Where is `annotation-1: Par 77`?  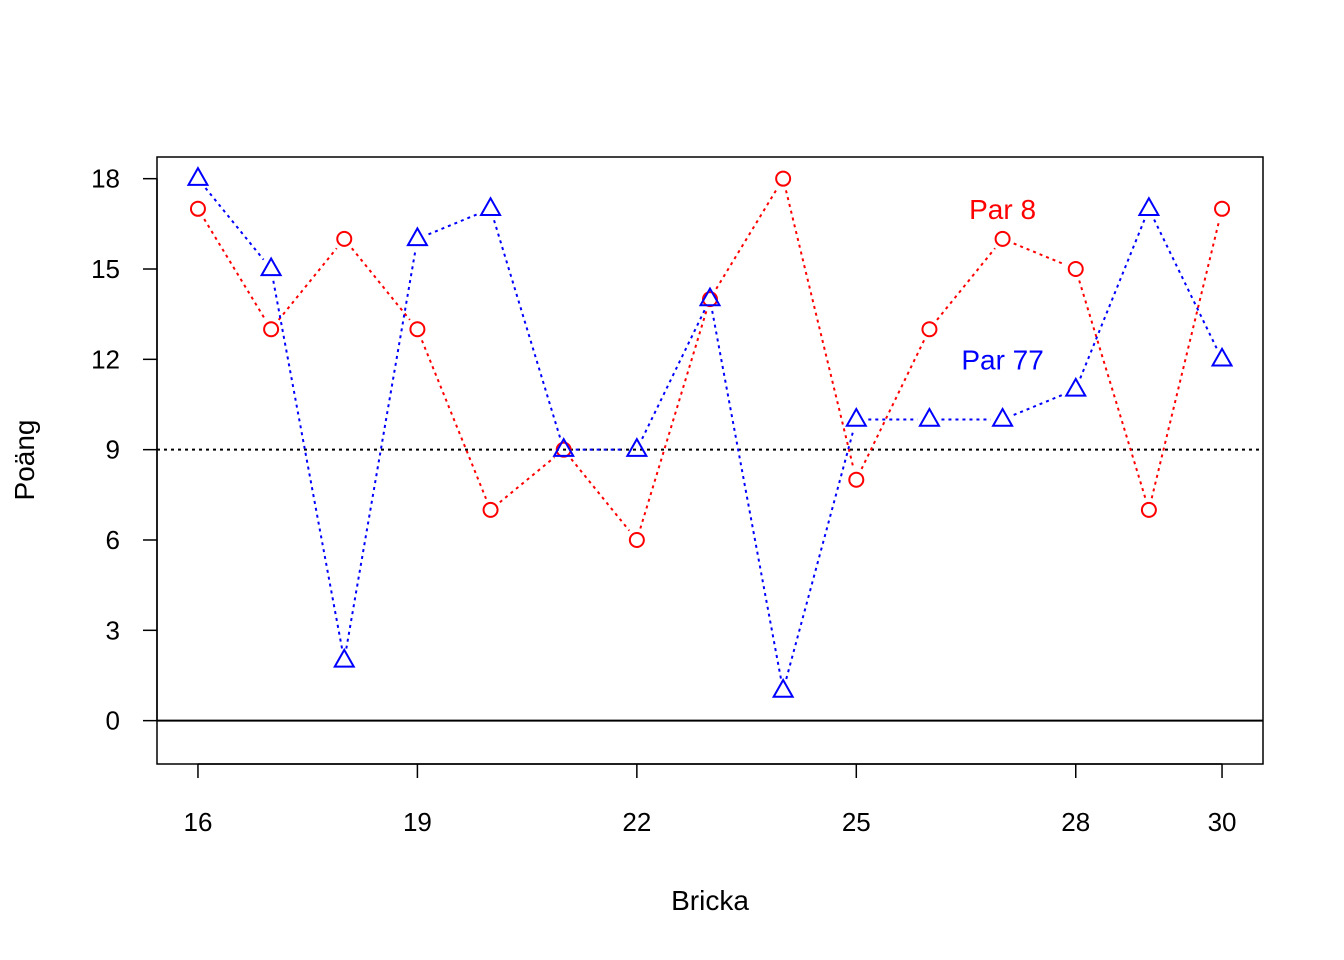 annotation-1: Par 77 is located at coordinates (1002, 359).